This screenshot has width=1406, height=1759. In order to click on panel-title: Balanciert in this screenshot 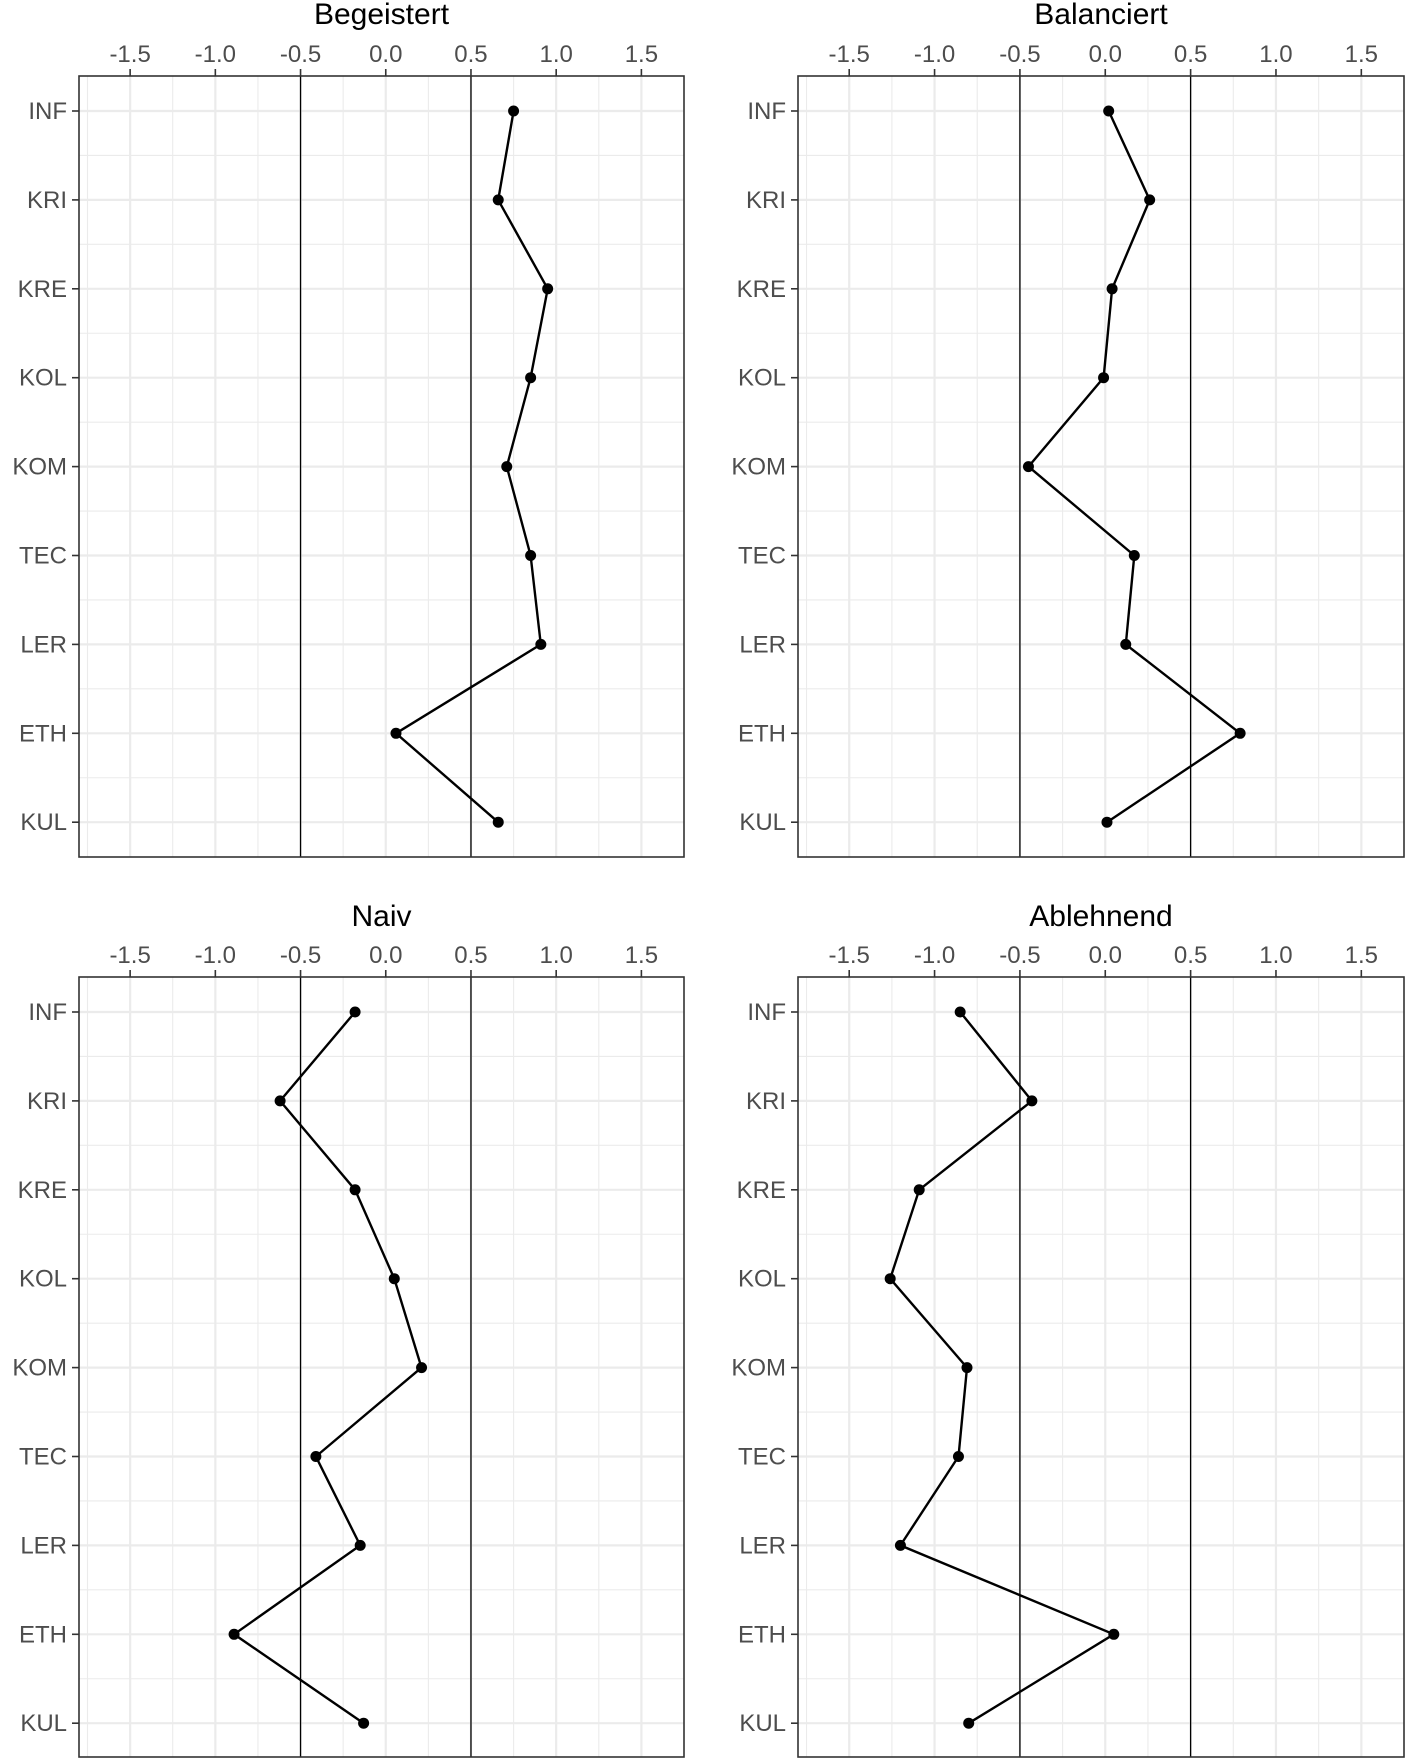, I will do `click(1101, 15)`.